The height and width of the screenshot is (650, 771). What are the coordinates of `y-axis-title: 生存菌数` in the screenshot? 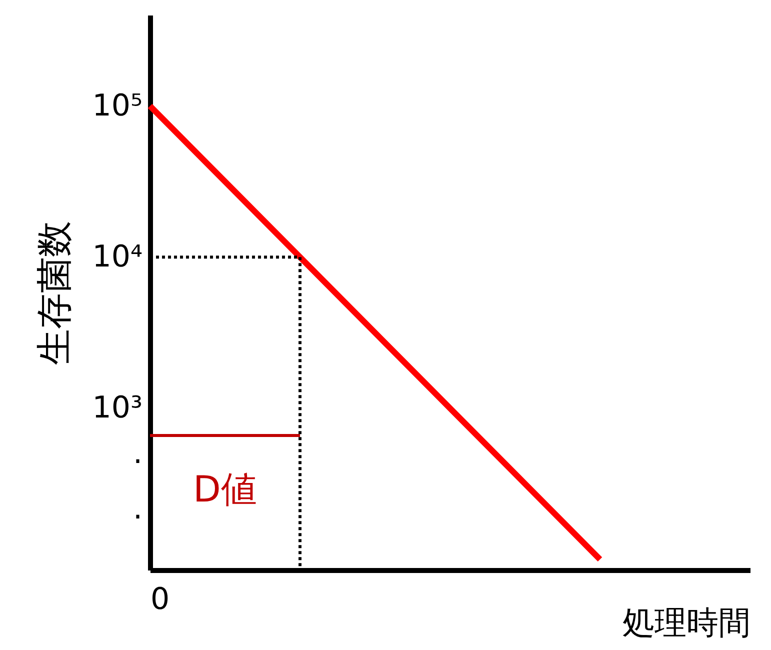 It's located at (55, 293).